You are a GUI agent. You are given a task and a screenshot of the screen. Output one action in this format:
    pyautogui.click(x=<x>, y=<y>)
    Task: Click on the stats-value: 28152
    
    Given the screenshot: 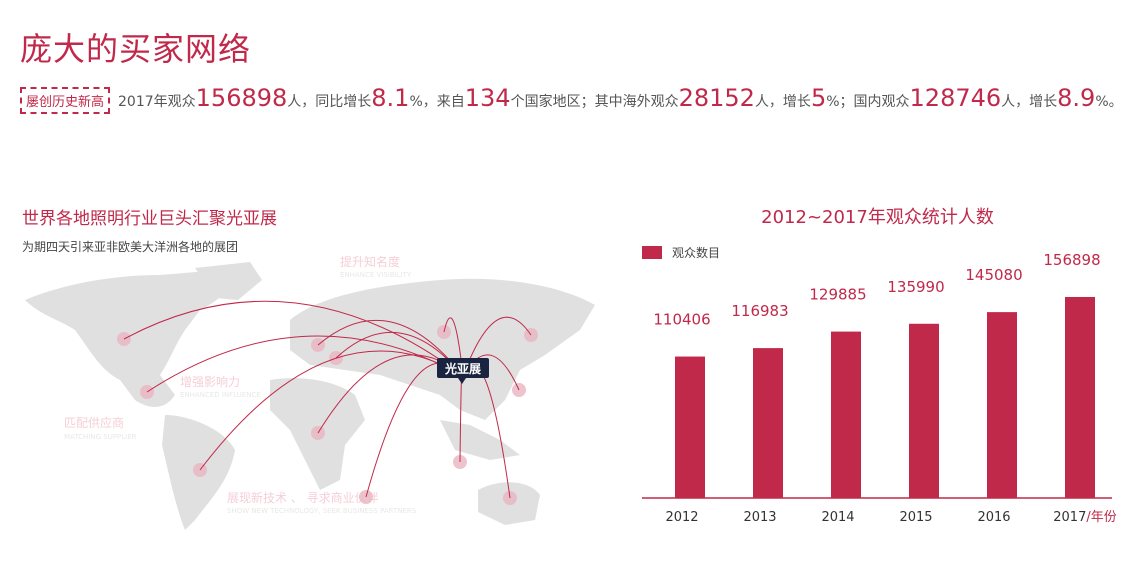 What is the action you would take?
    pyautogui.click(x=716, y=98)
    